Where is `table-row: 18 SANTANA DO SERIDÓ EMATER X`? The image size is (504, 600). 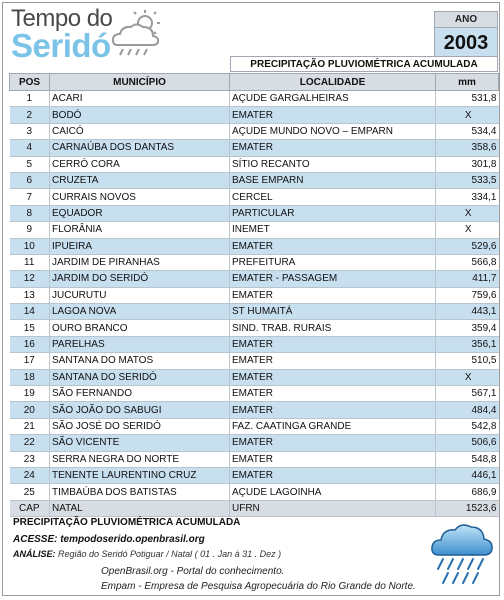 table-row: 18 SANTANA DO SERIDÓ EMATER X is located at coordinates (254, 378).